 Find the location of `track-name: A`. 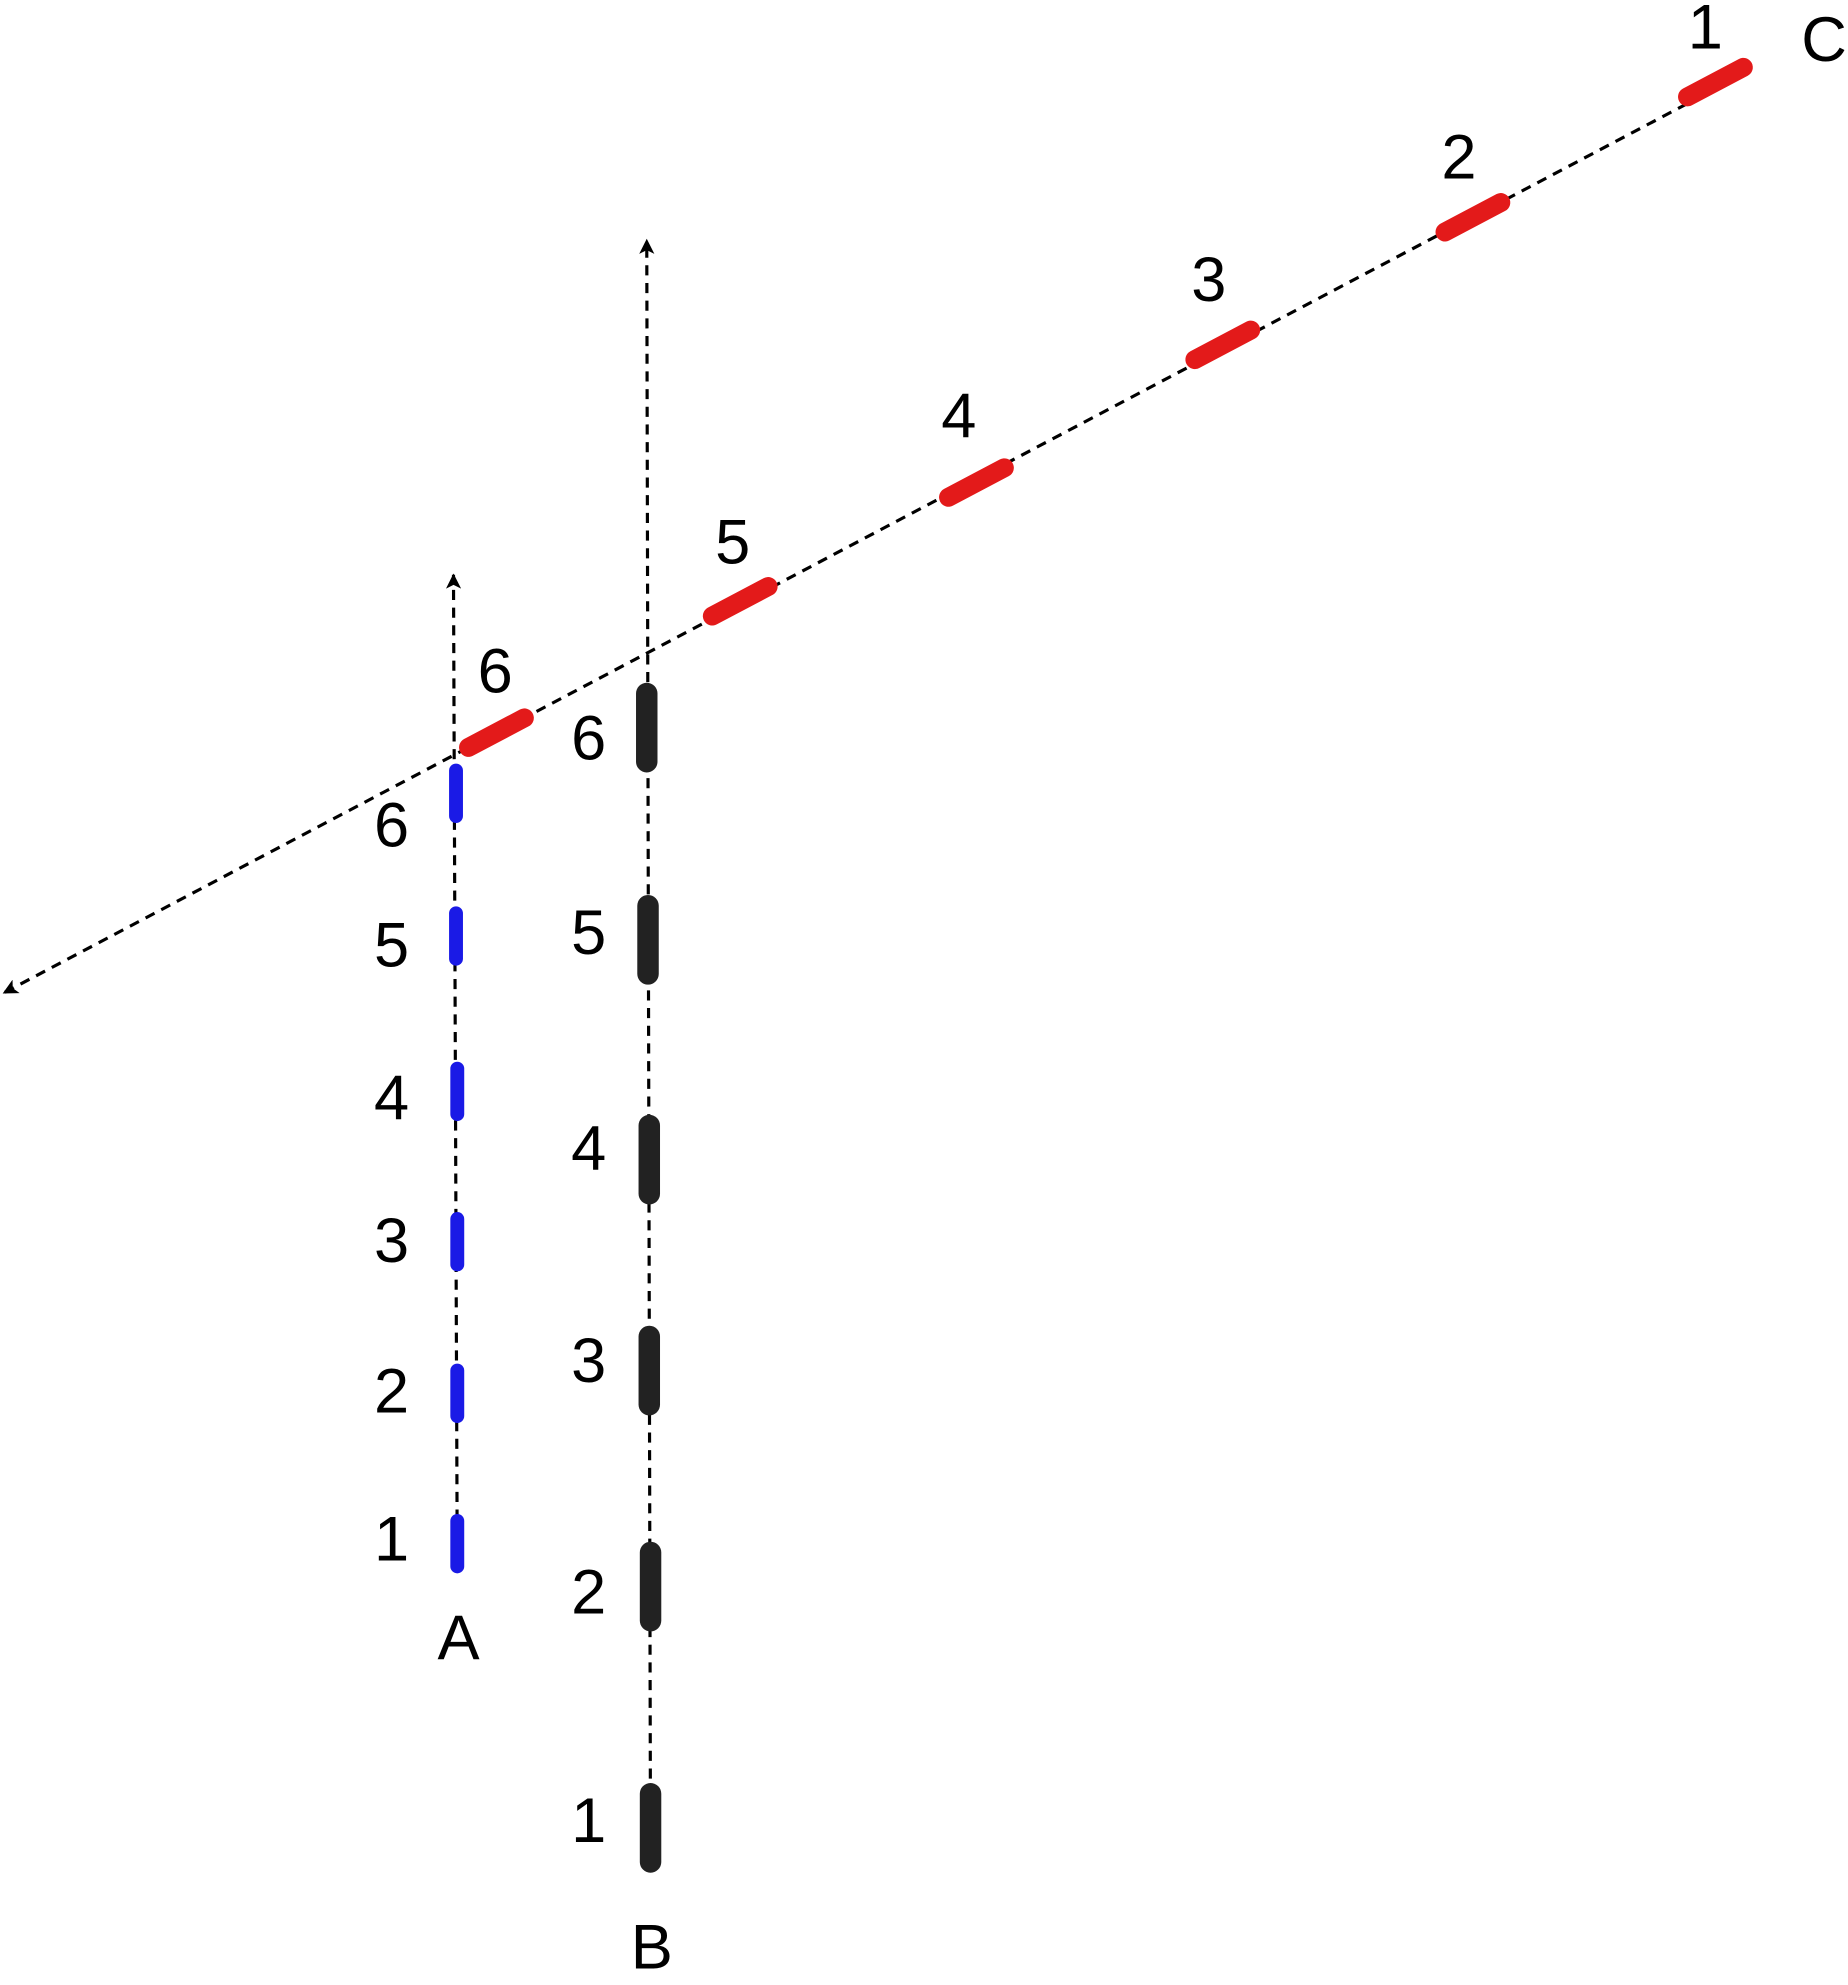

track-name: A is located at coordinates (458, 1638).